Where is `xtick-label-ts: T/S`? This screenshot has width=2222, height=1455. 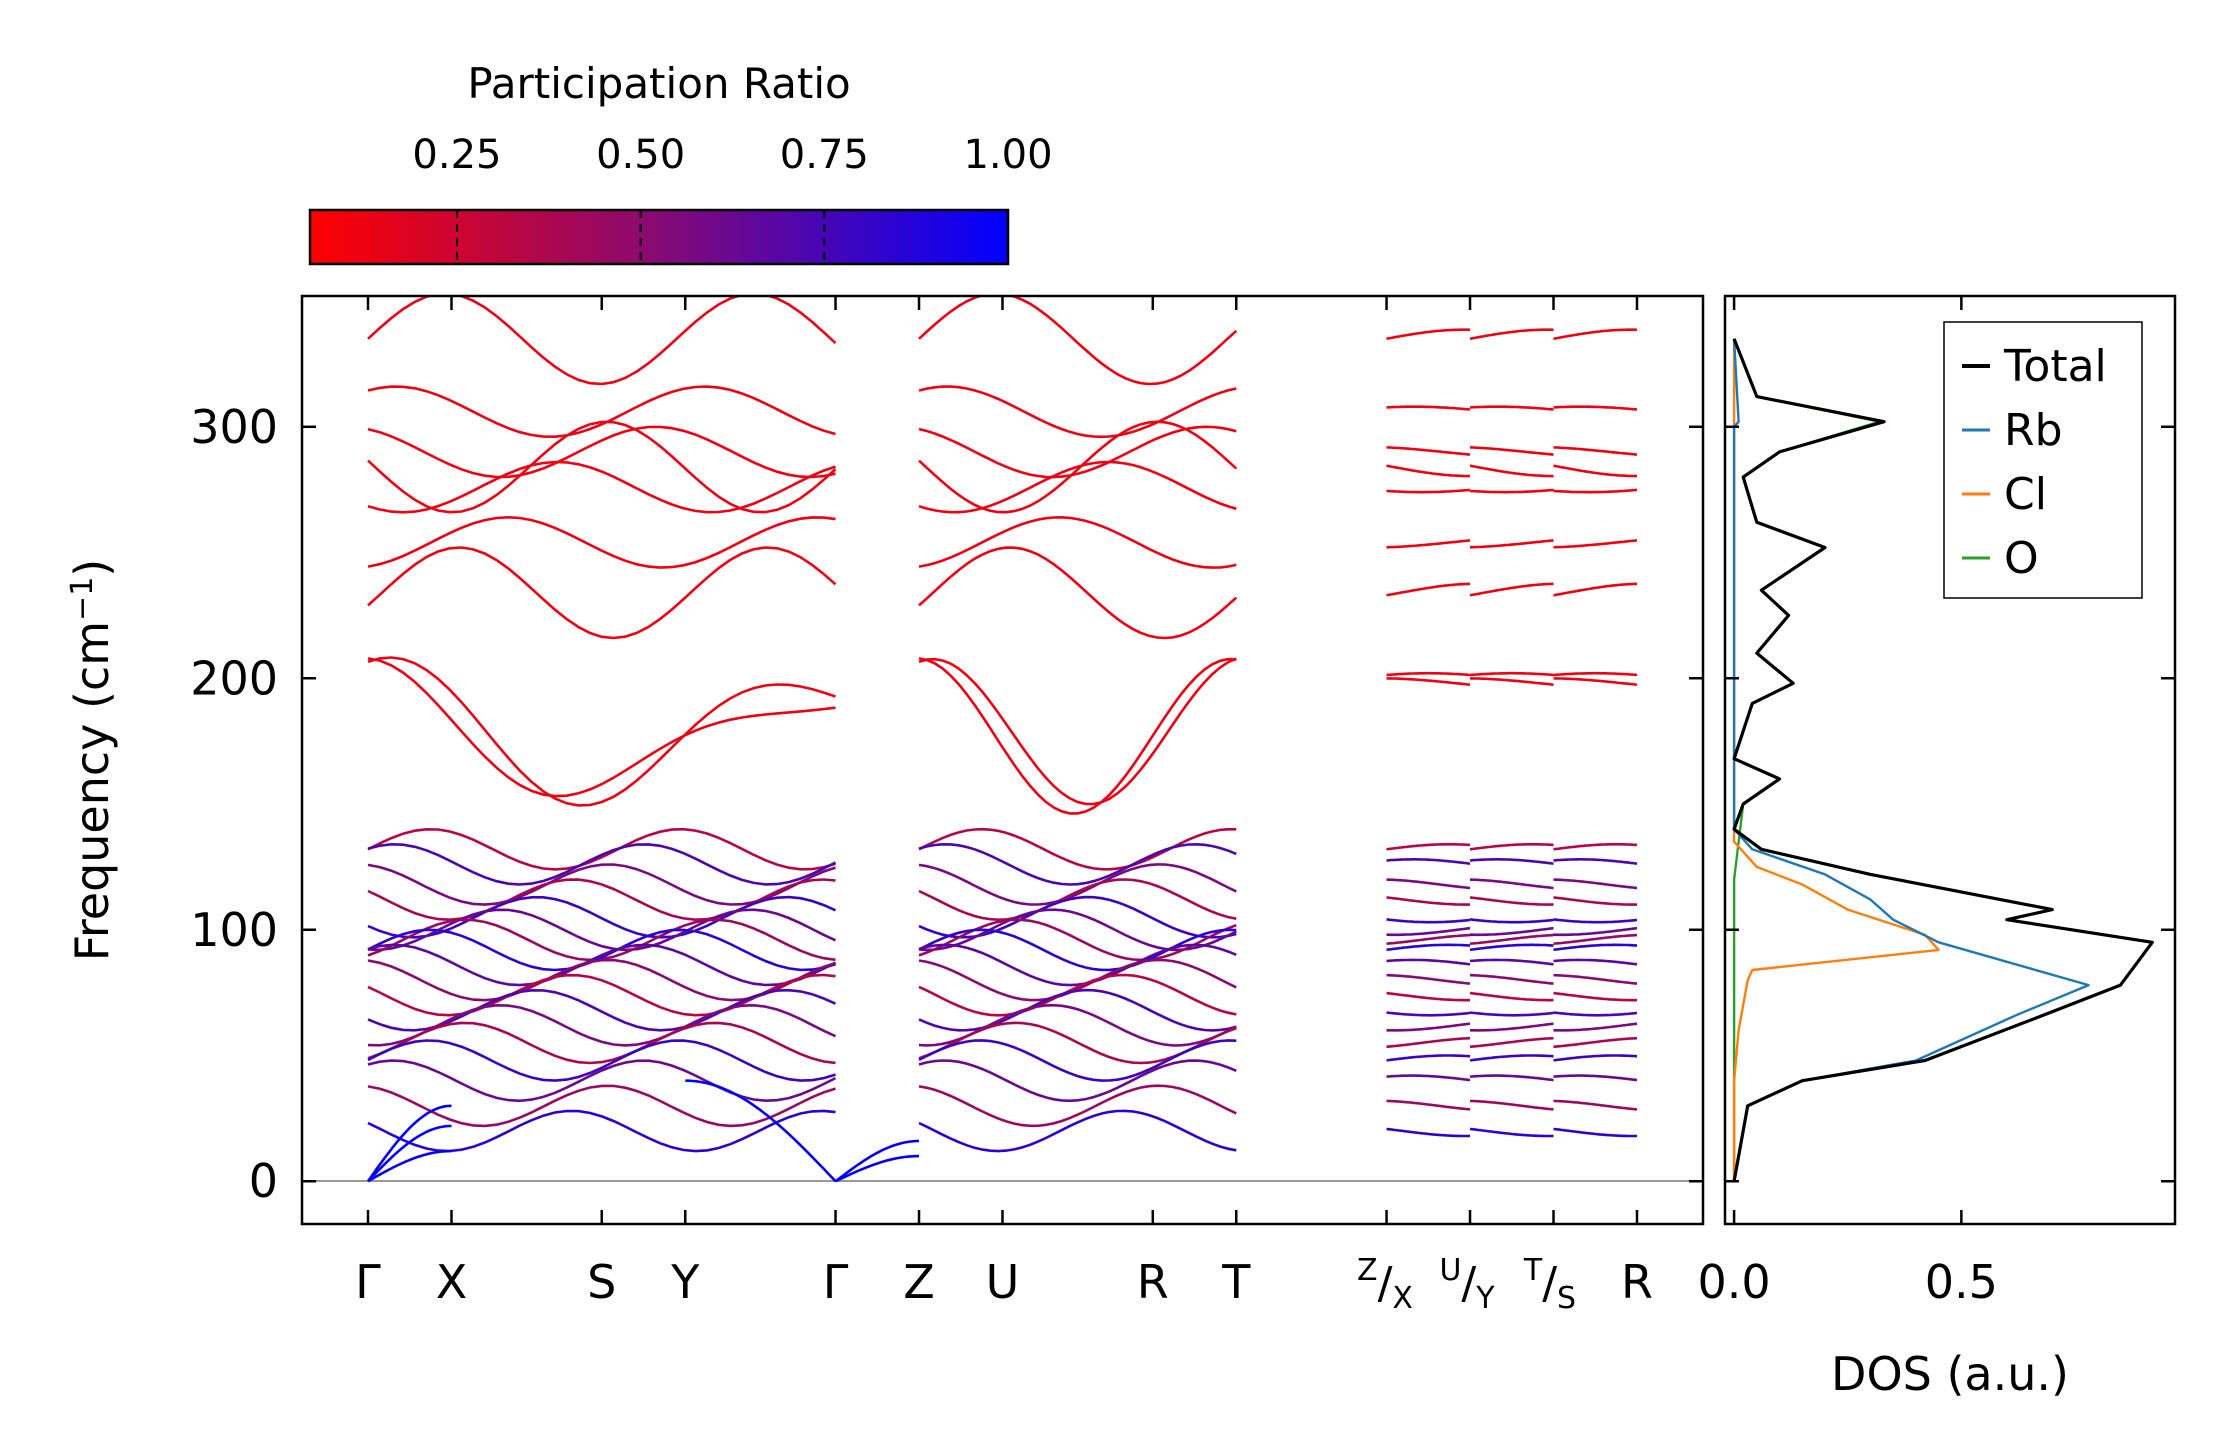 xtick-label-ts: T/S is located at coordinates (1549, 1284).